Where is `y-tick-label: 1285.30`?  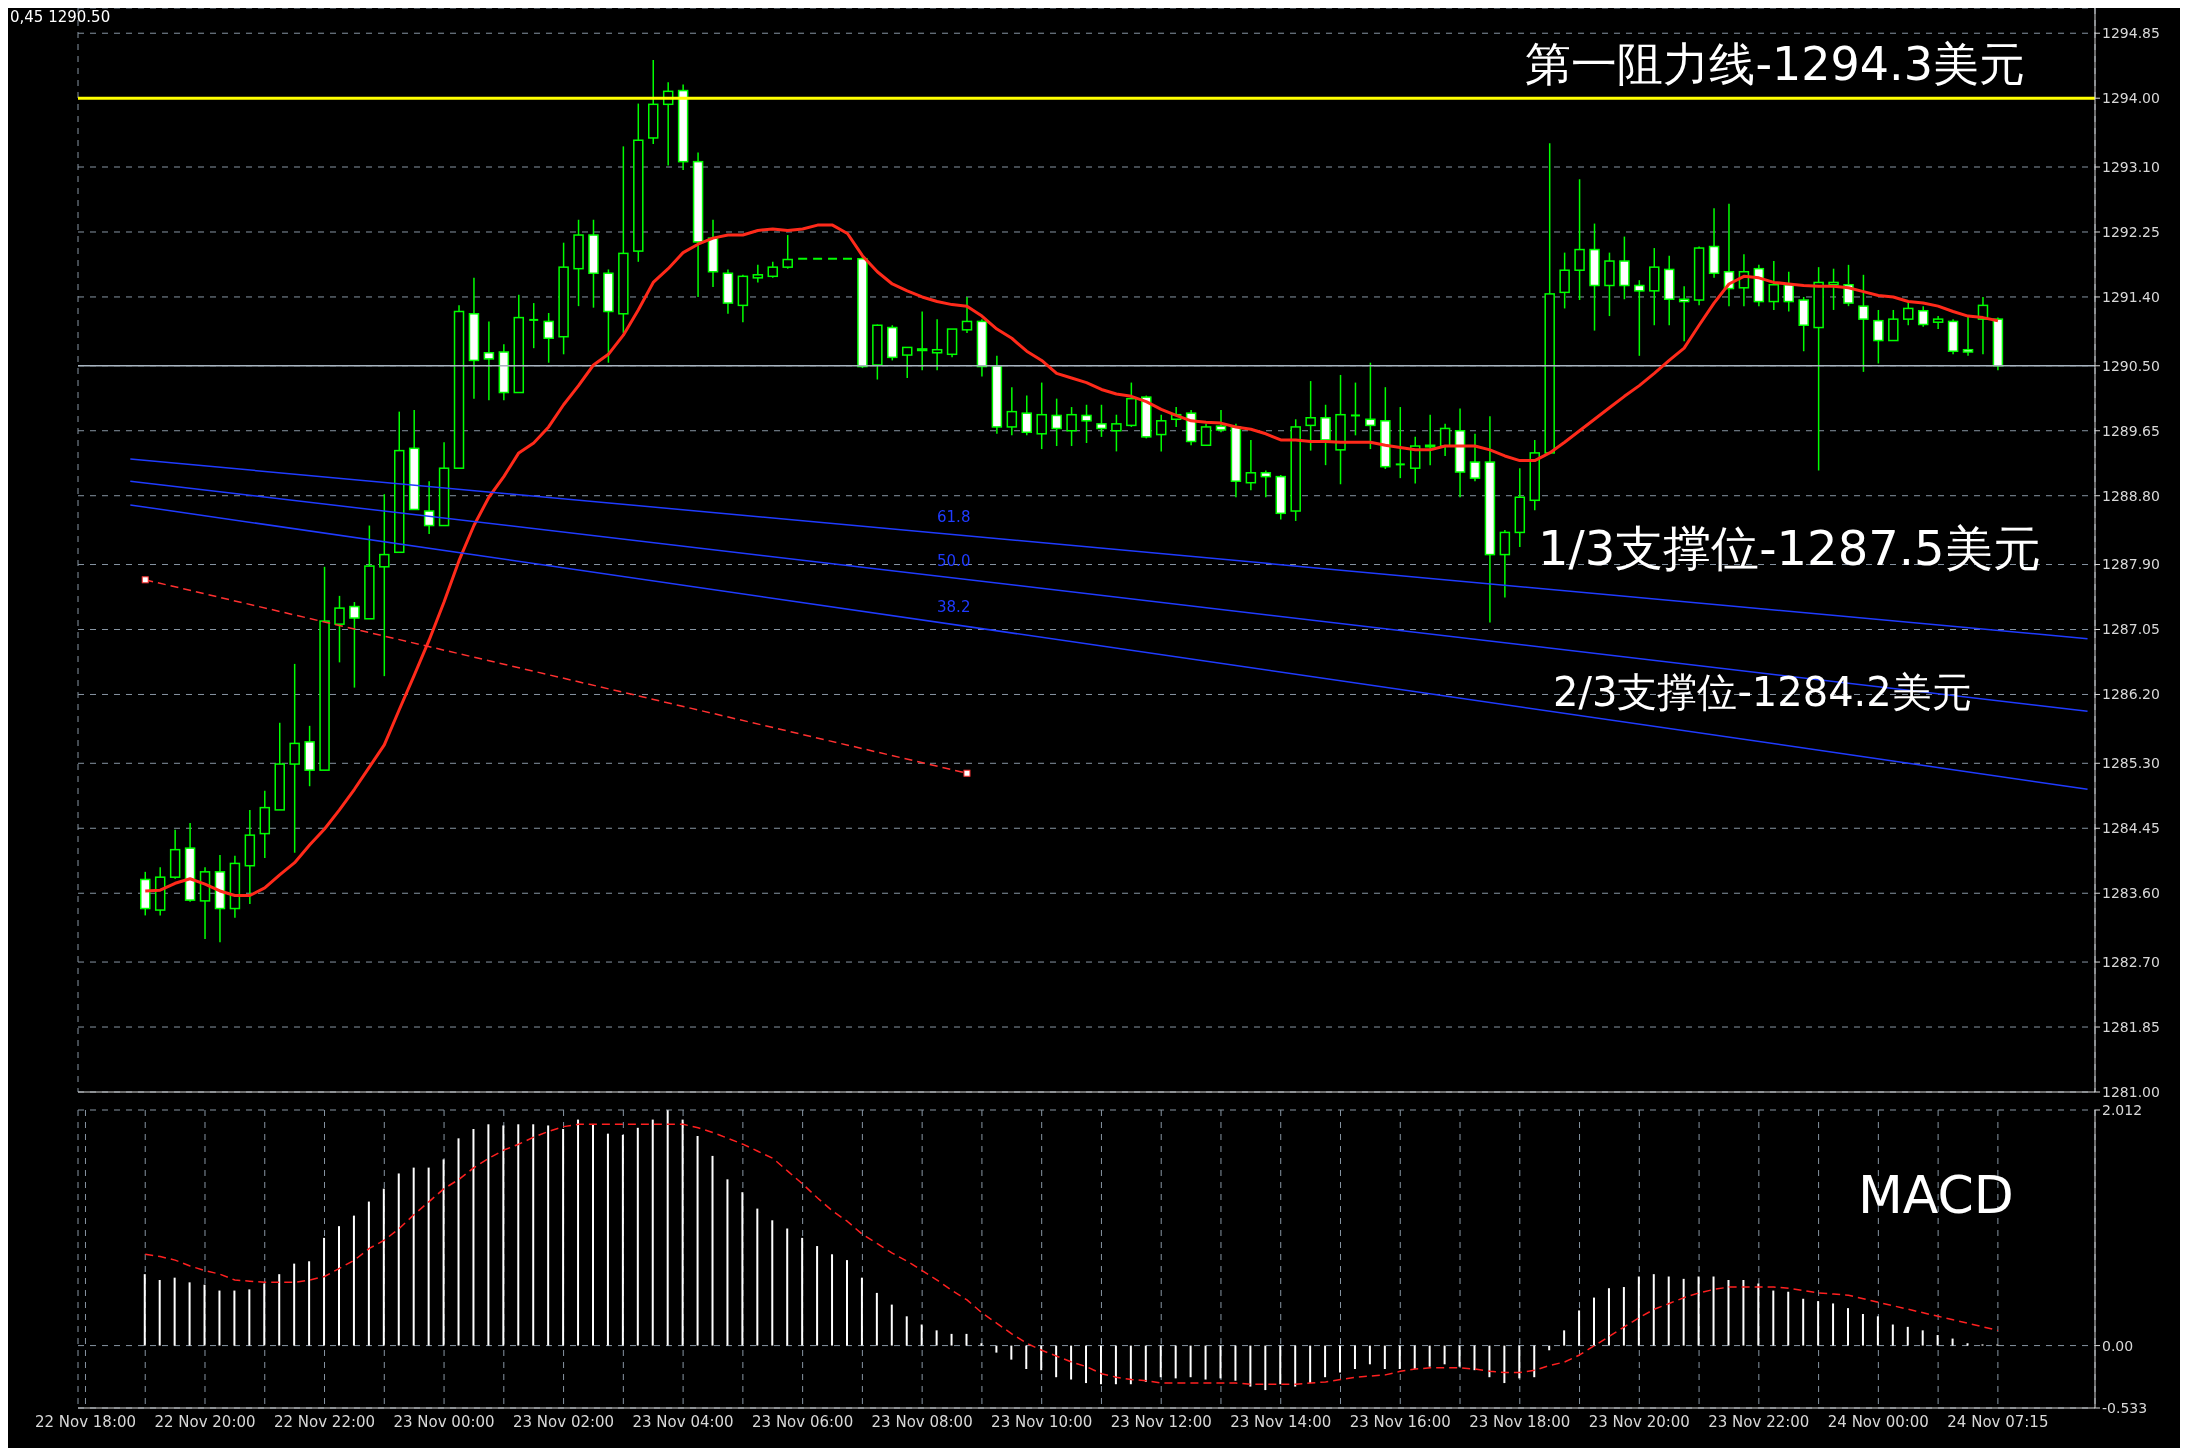
y-tick-label: 1285.30 is located at coordinates (2131, 763).